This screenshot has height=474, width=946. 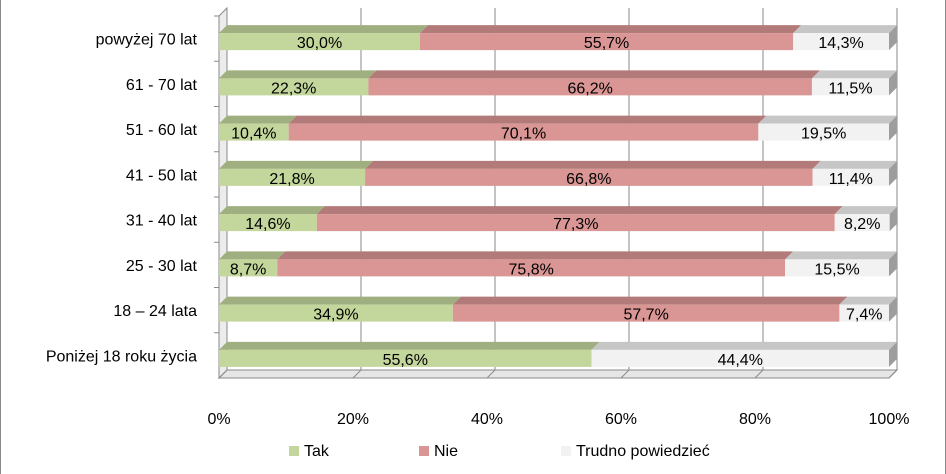 I want to click on bar-data-label: 75,8%, so click(x=531, y=269).